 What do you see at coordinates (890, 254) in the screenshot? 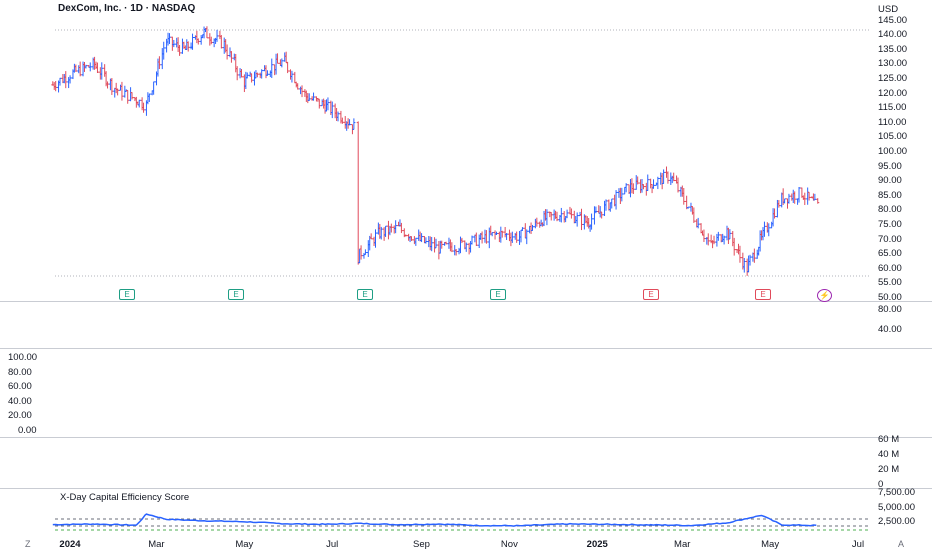
I see `price-tick-label: 65.00` at bounding box center [890, 254].